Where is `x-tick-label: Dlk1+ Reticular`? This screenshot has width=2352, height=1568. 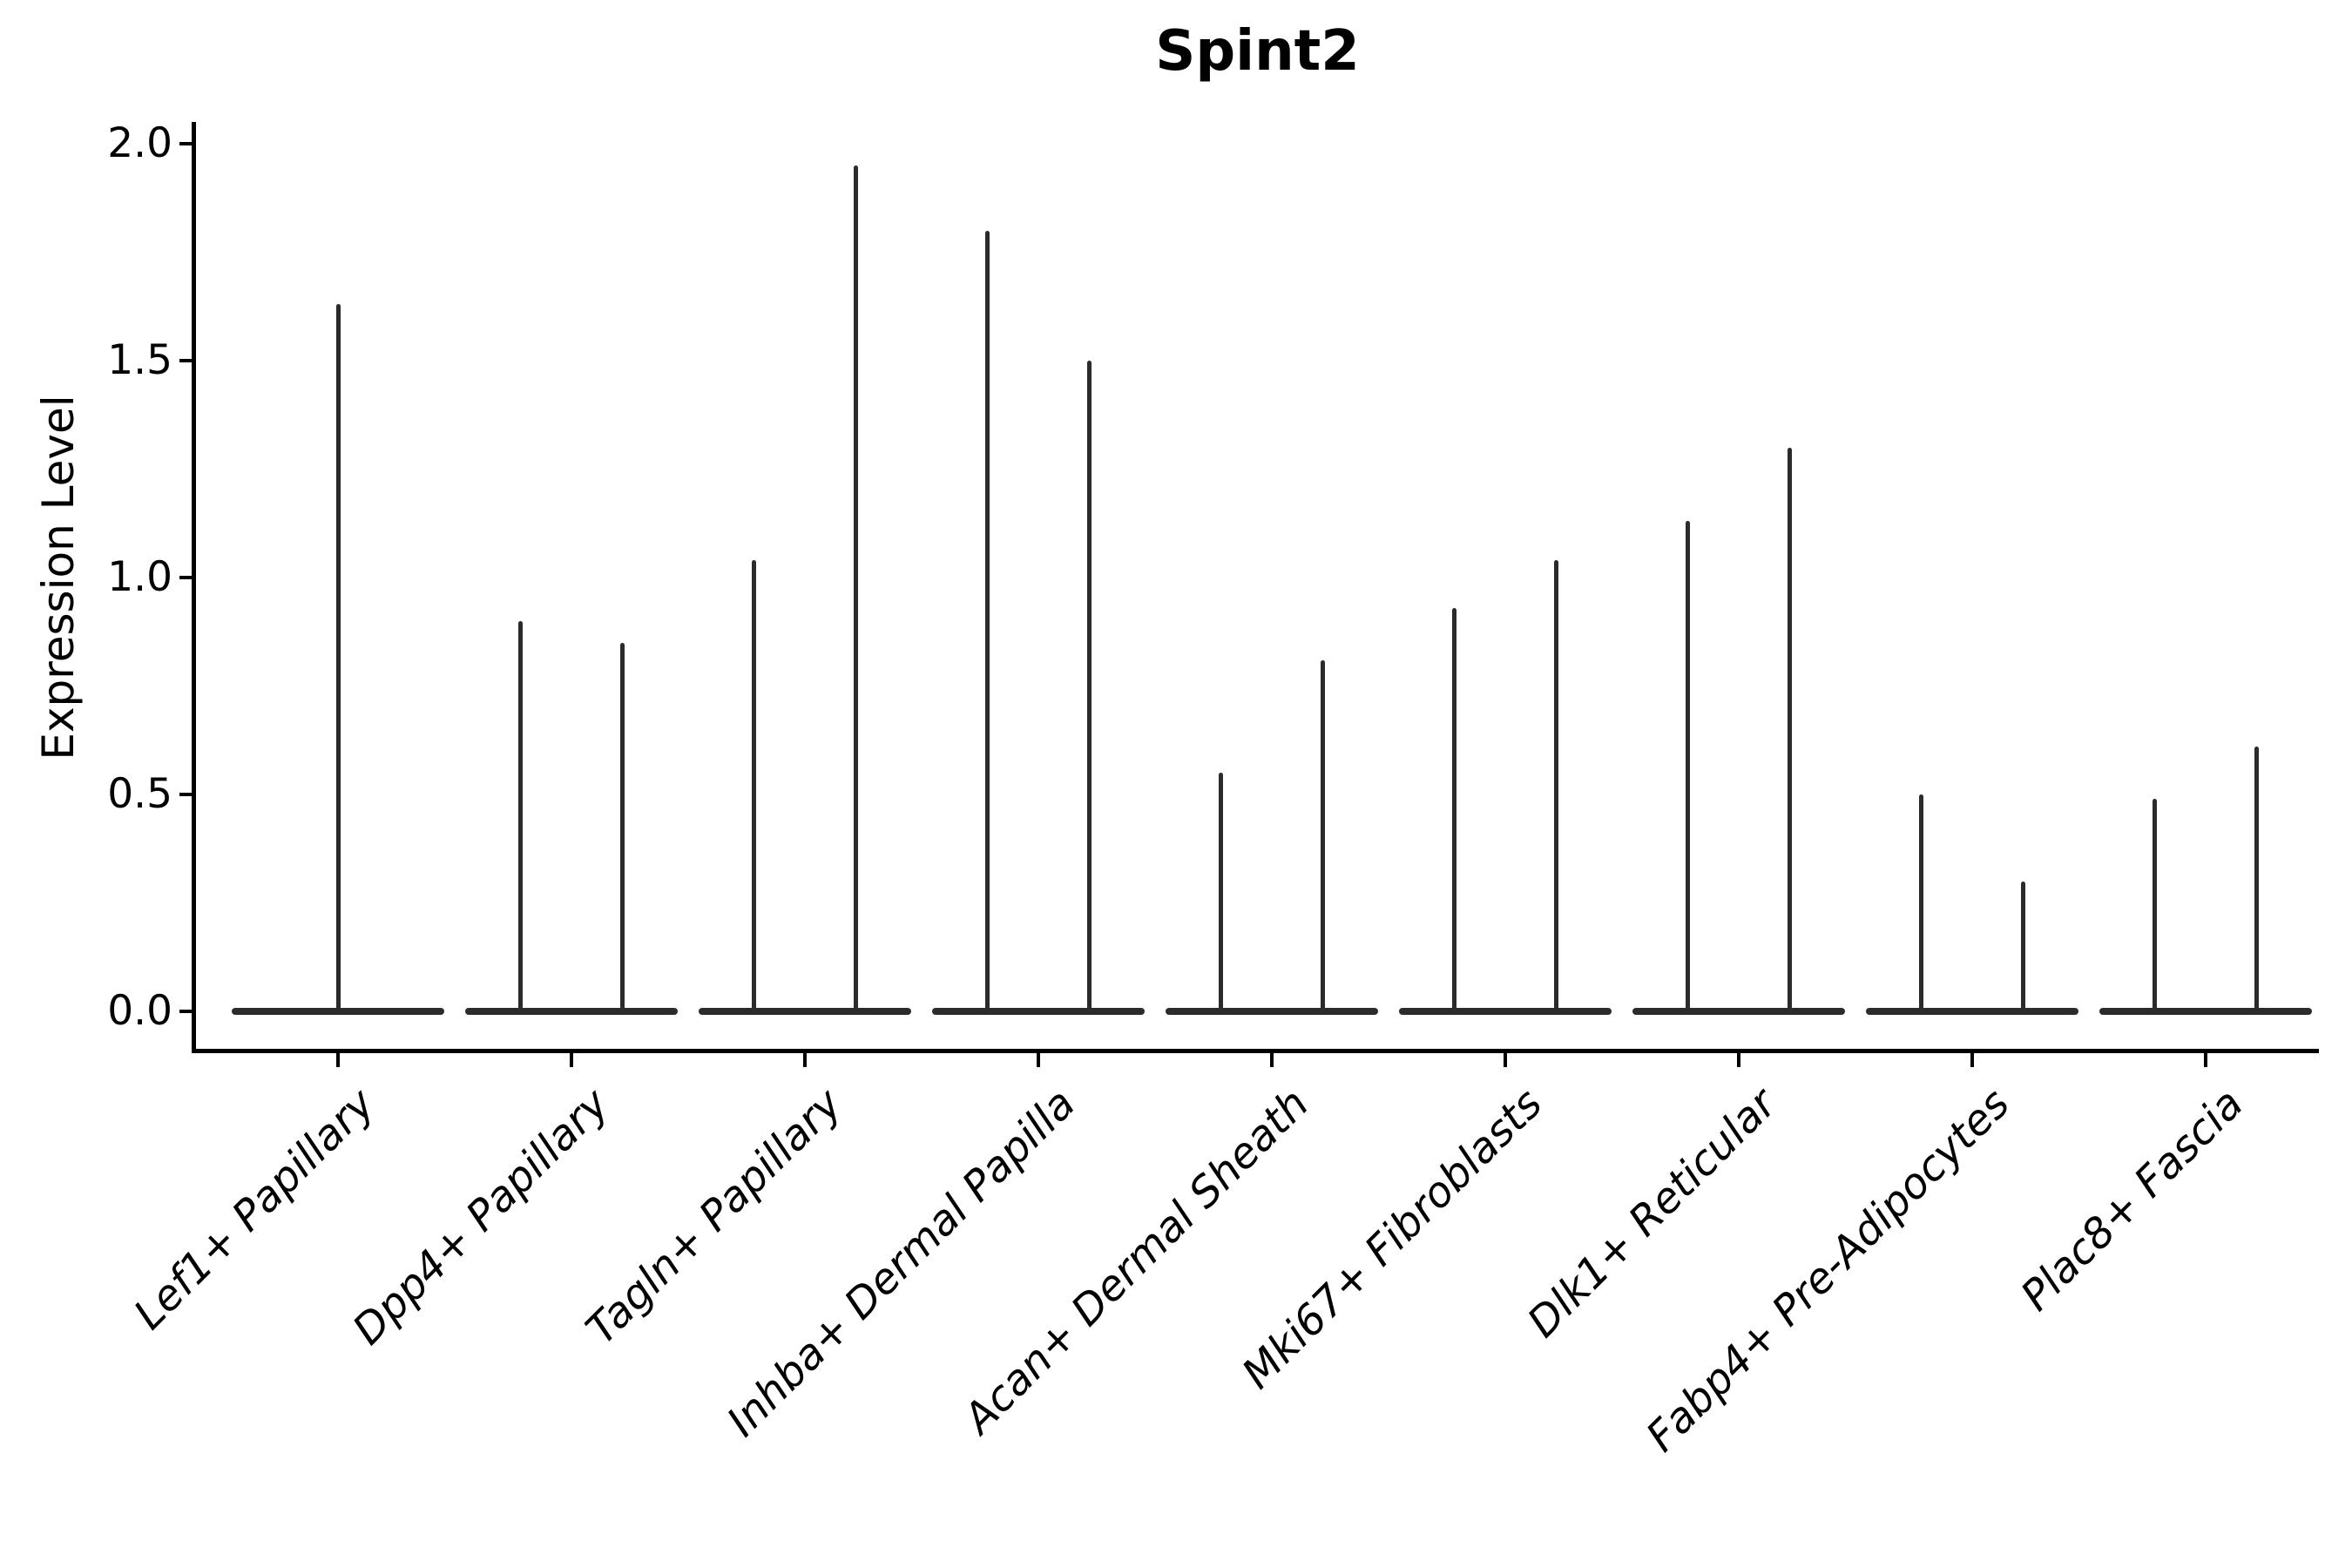 x-tick-label: Dlk1+ Reticular is located at coordinates (1651, 1213).